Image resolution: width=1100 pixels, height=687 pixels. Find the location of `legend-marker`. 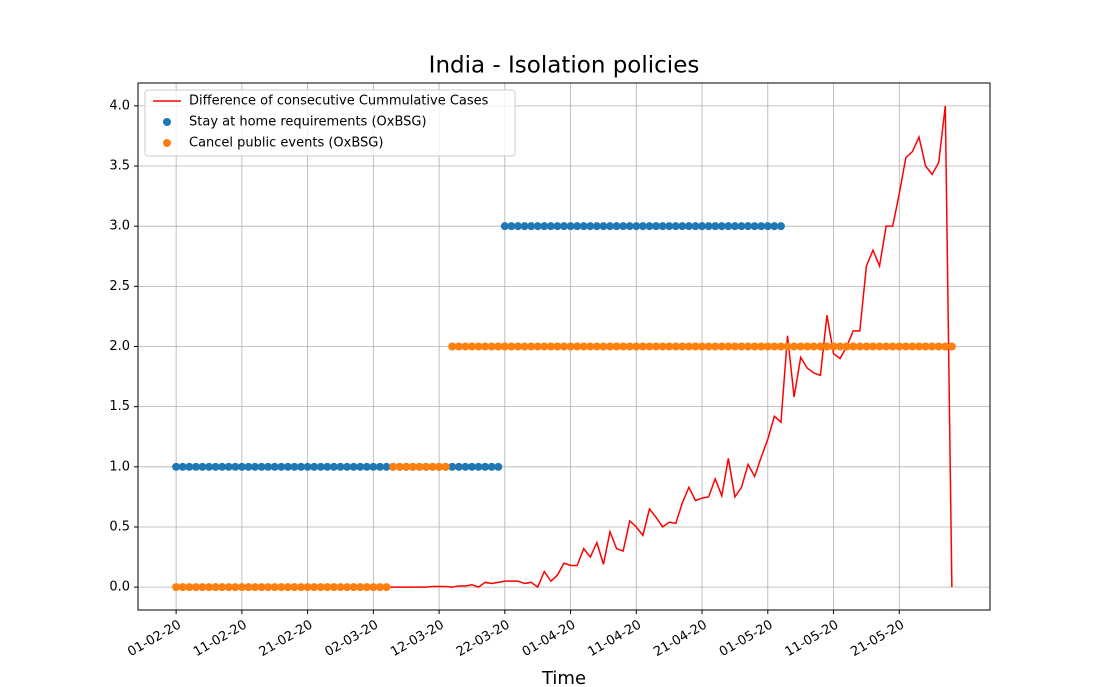

legend-marker is located at coordinates (167, 122).